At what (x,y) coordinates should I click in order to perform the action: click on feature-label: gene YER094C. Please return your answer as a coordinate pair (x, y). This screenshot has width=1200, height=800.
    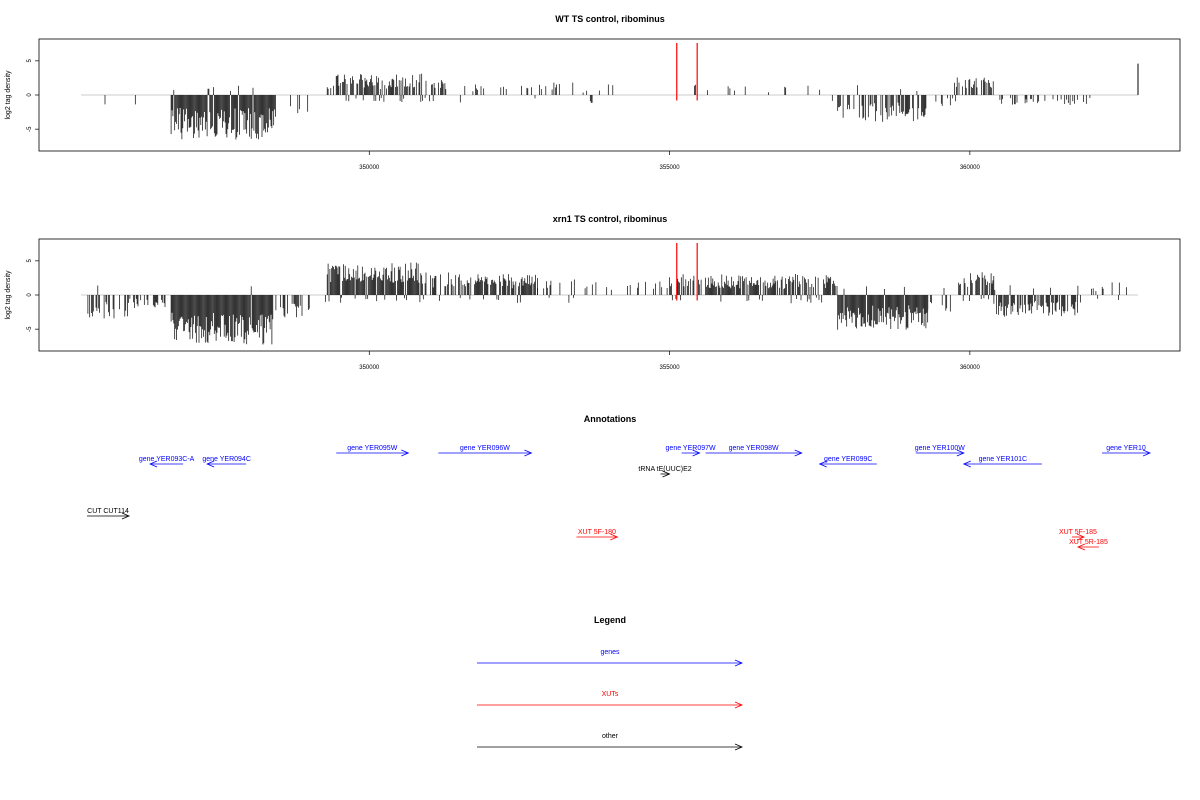
    Looking at the image, I should click on (226, 459).